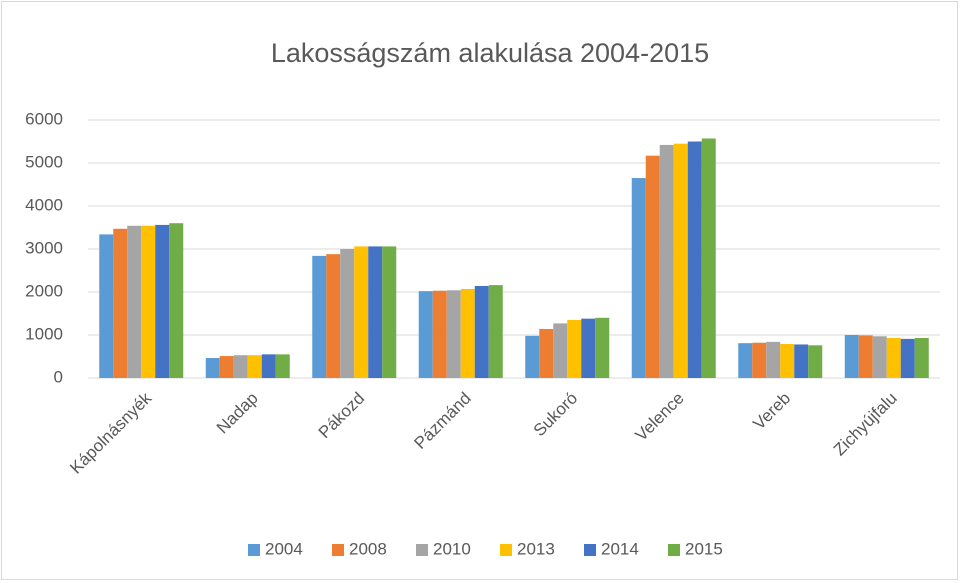  I want to click on legend-label: 2014, so click(620, 548).